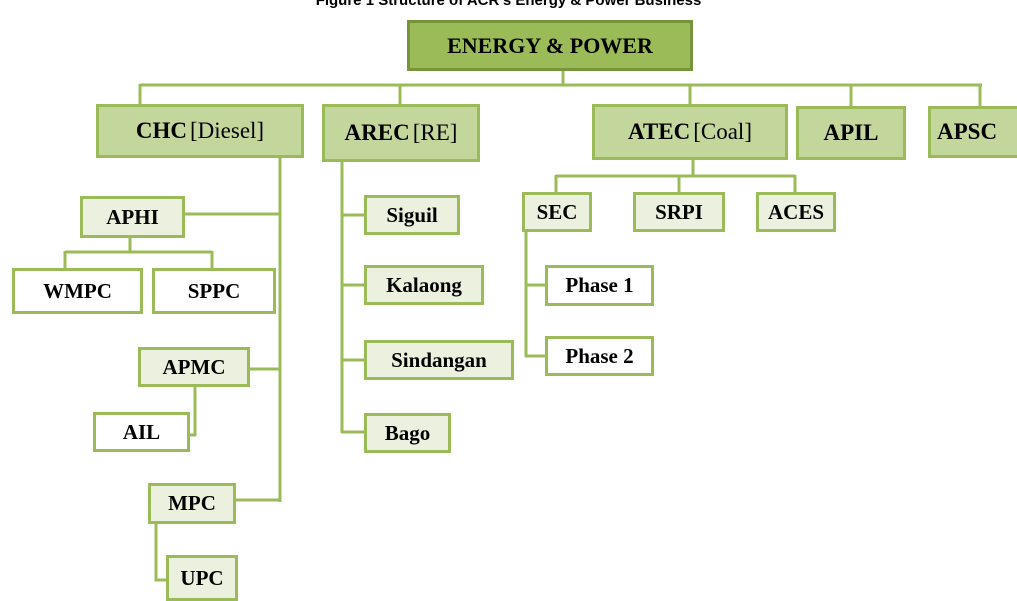 Image resolution: width=1017 pixels, height=601 pixels. Describe the element at coordinates (679, 212) in the screenshot. I see `company-node: SRPI` at that location.